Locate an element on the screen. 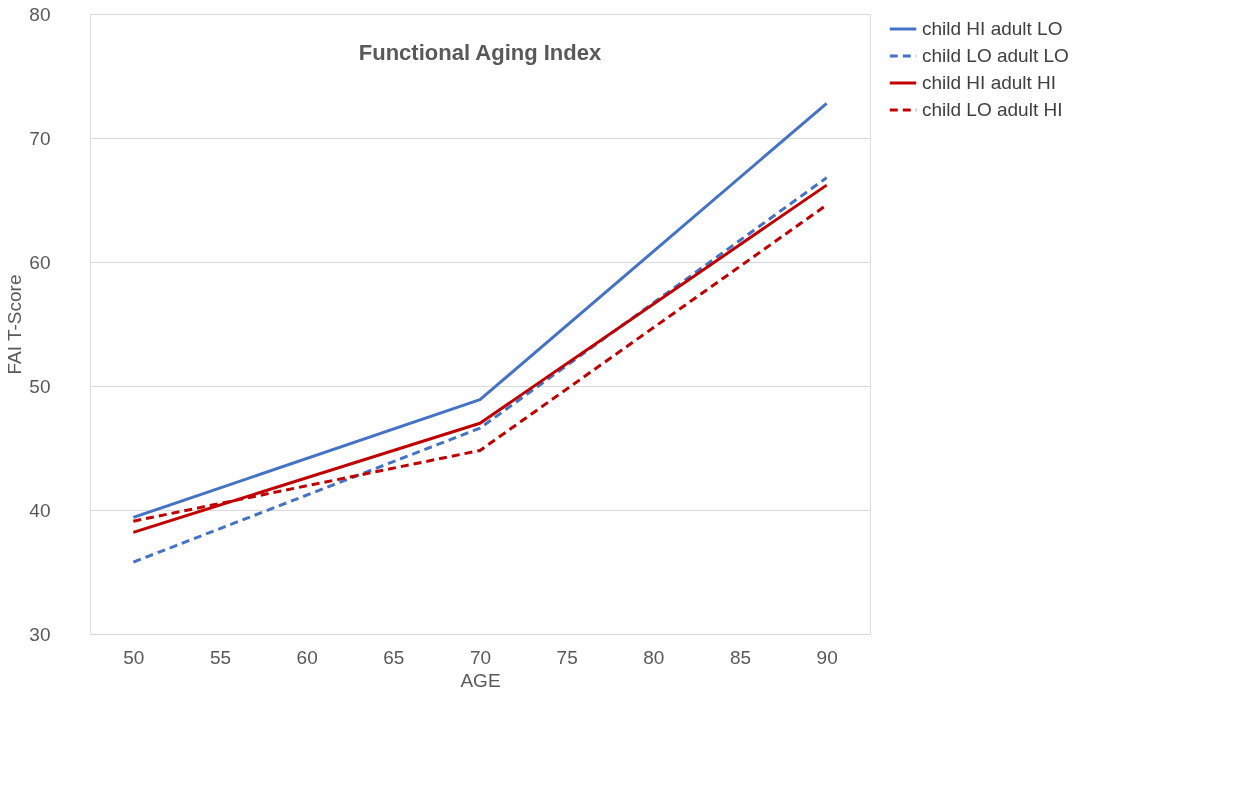 The width and height of the screenshot is (1259, 797). x-tick-label: 85 is located at coordinates (740, 657).